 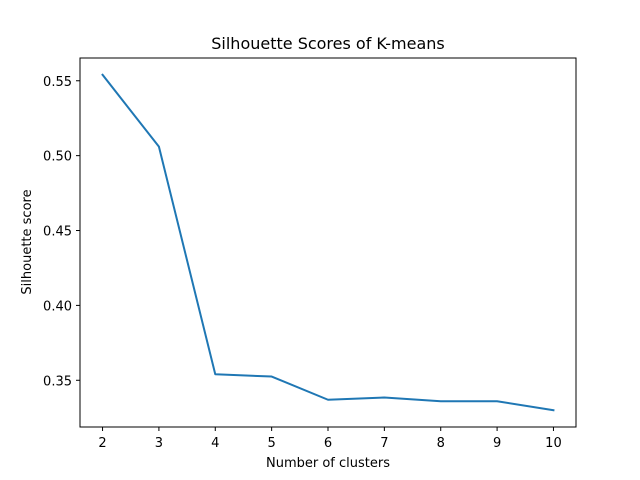 I want to click on y-axis: 0.35 0.40 0.45 0.50 0.55, so click(x=61, y=232).